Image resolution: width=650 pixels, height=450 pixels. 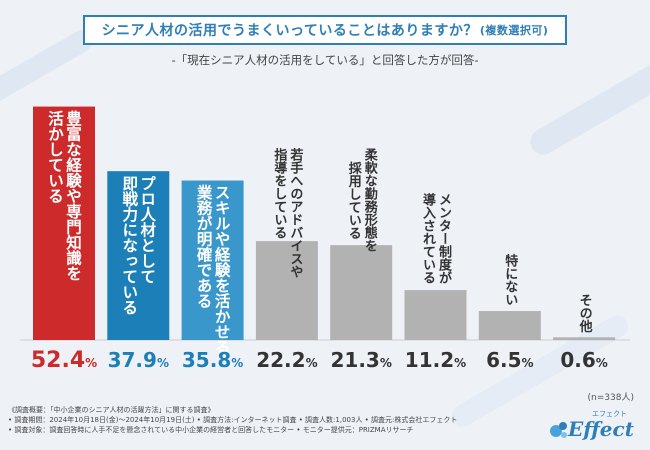 I want to click on logo-subtext: エフェクト, so click(x=609, y=414).